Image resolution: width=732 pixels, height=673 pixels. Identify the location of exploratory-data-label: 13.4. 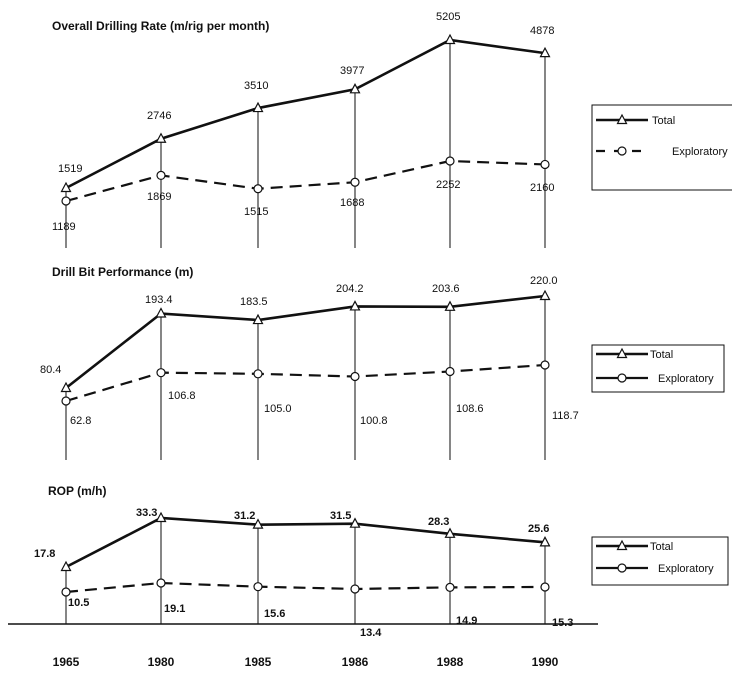
(371, 633).